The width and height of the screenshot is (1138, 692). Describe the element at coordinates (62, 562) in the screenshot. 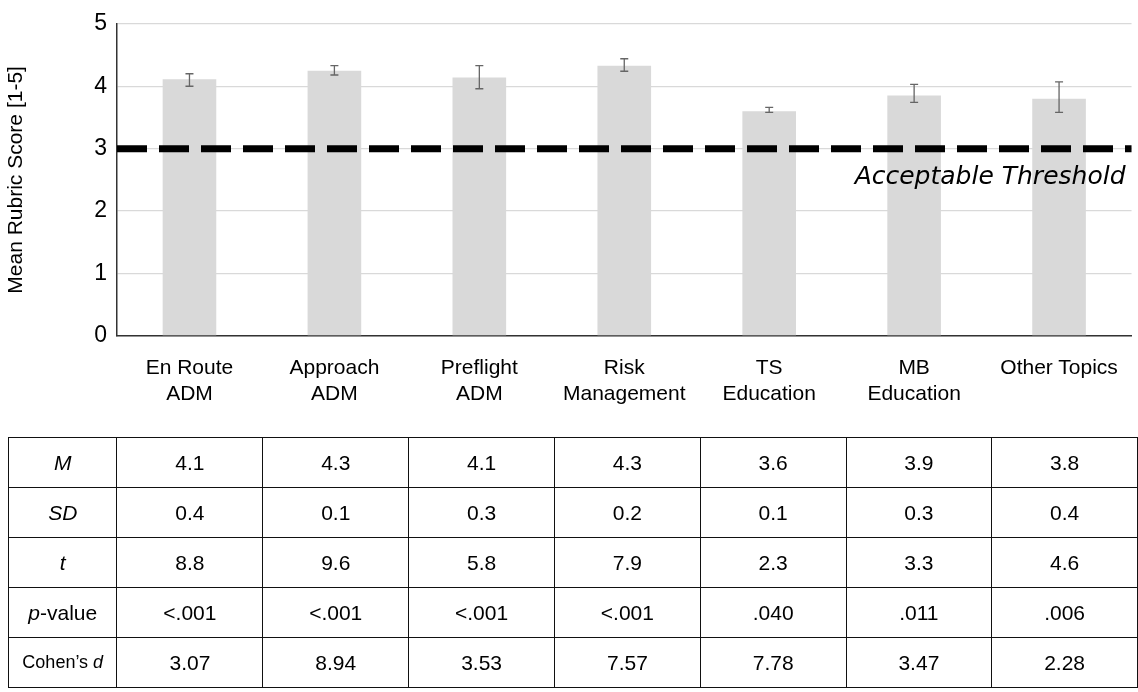

I see `text: t` at that location.